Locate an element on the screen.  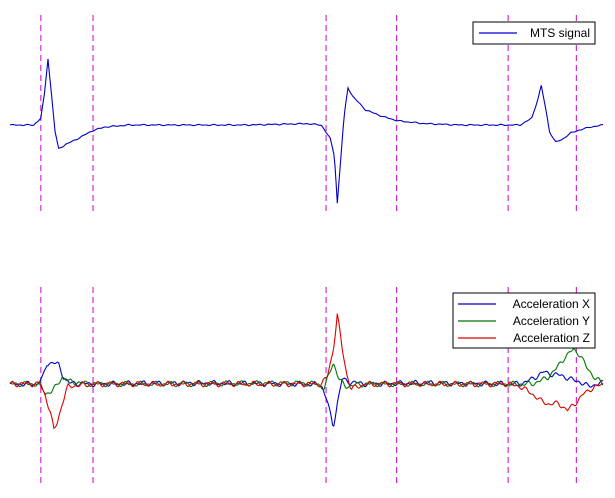
accel-z-legend-label: Acceleration Z is located at coordinates (551, 338).